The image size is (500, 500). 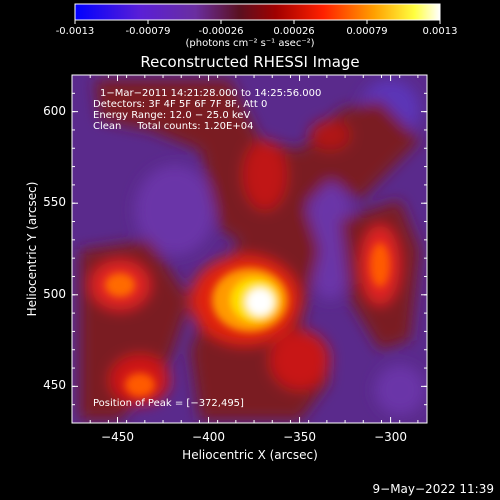 What do you see at coordinates (168, 403) in the screenshot?
I see `annotation-peak: Position of Peak = [−372,495]` at bounding box center [168, 403].